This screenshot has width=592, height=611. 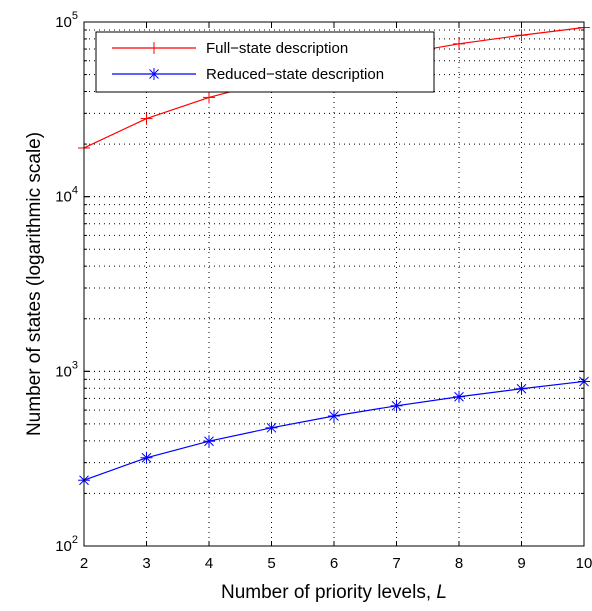 What do you see at coordinates (396, 563) in the screenshot?
I see `x-tick-label: 7` at bounding box center [396, 563].